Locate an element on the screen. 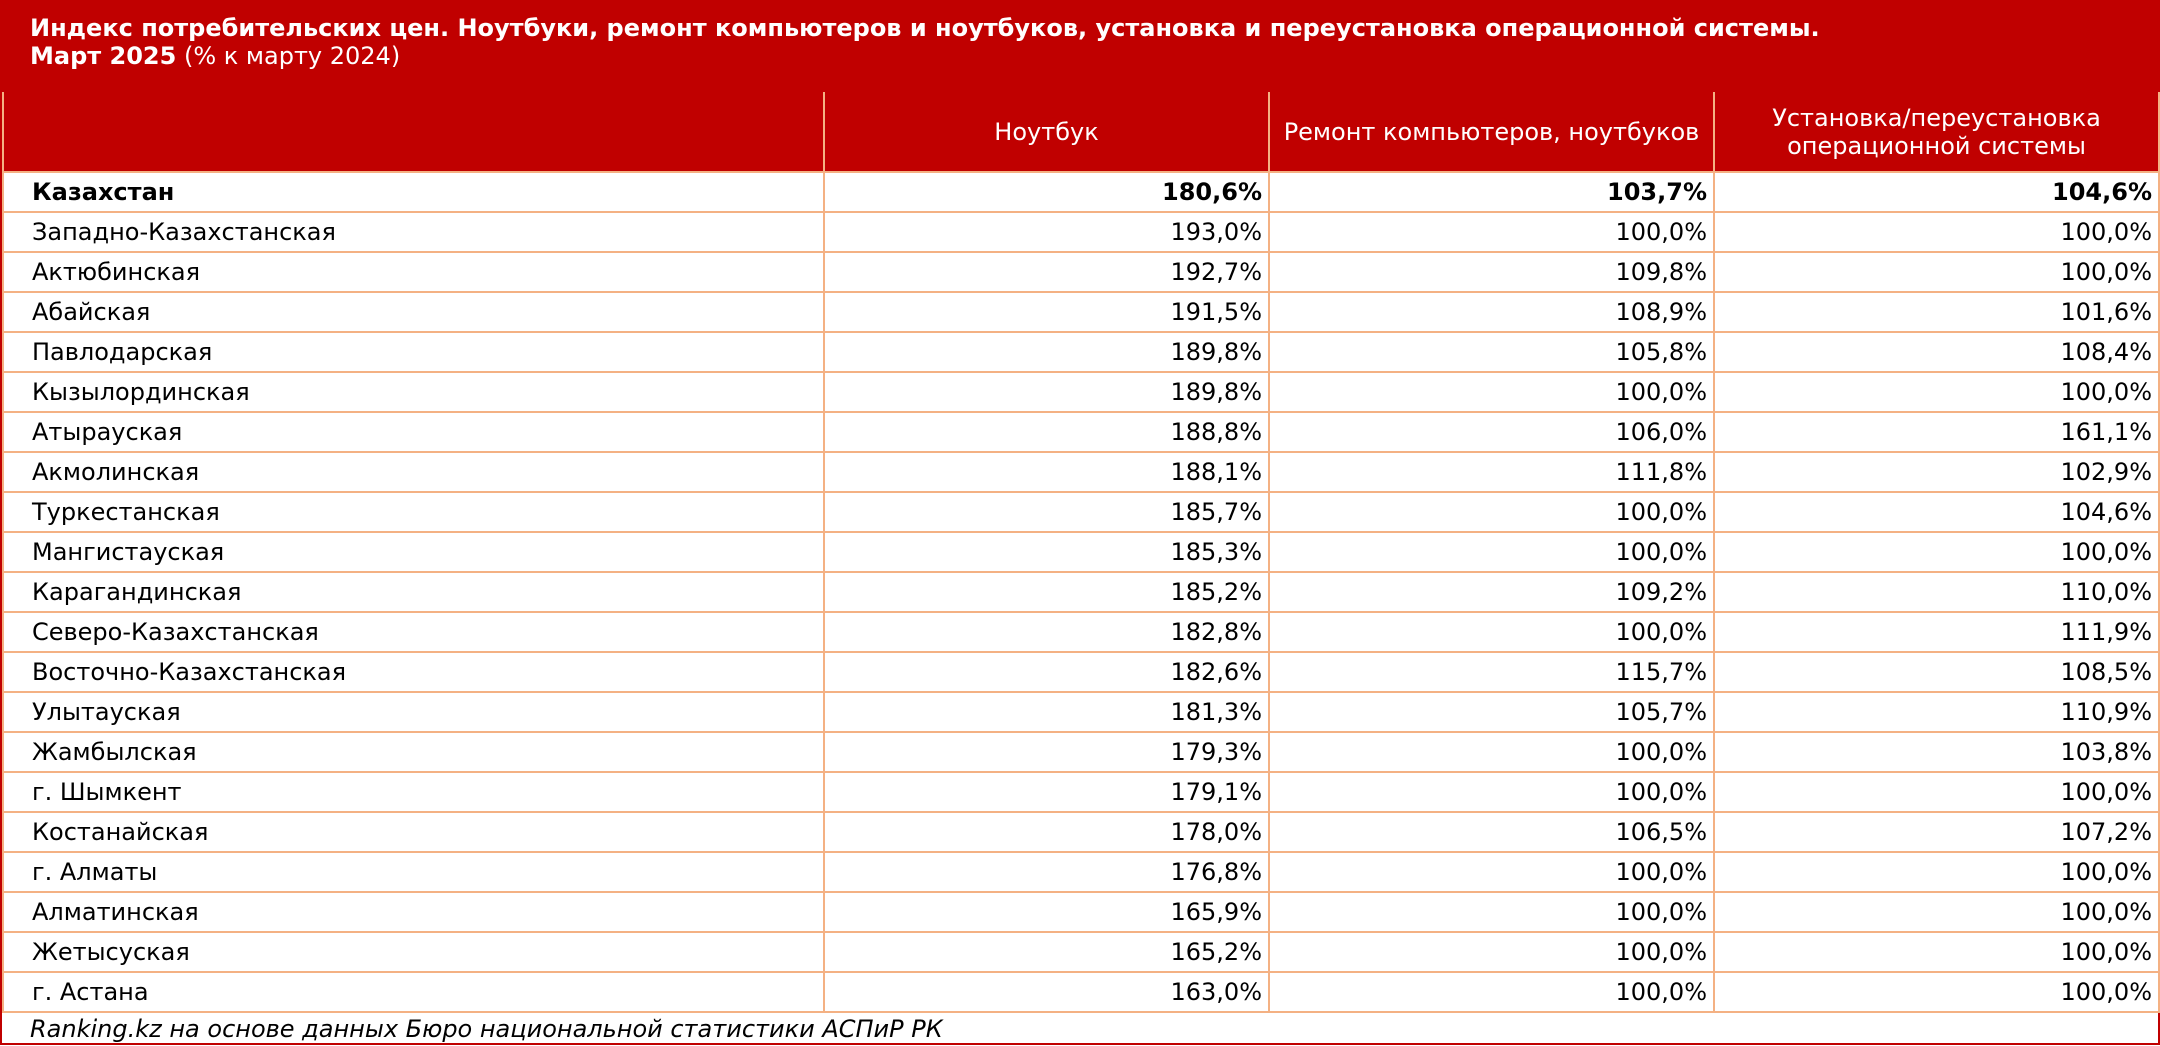 This screenshot has height=1046, width=2160. table-row: Карагандинская 185,2% 109,2% 110,0% is located at coordinates (1081, 592).